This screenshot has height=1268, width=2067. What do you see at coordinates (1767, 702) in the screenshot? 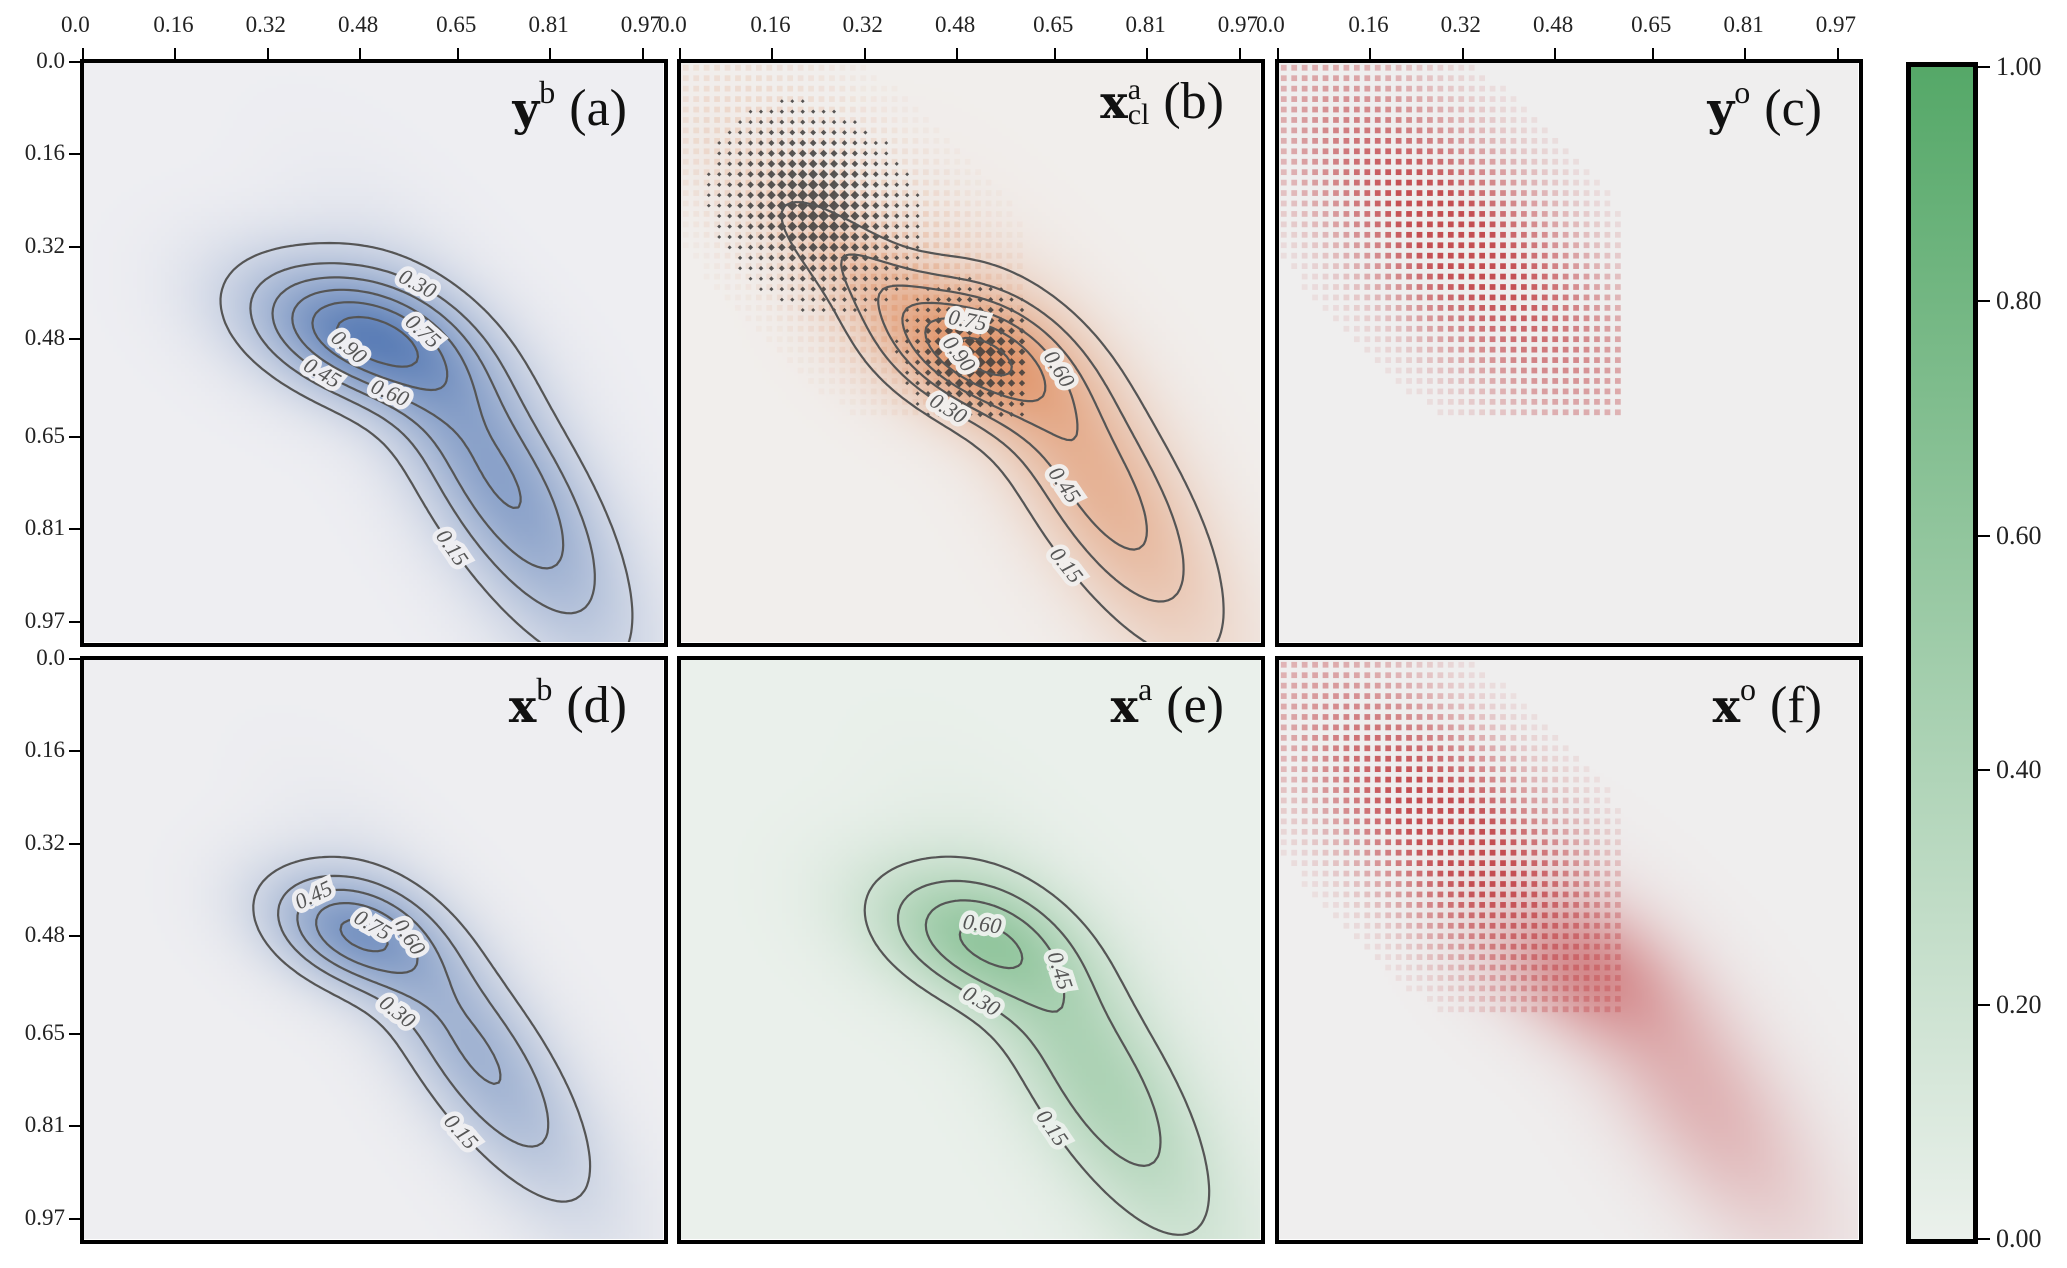
I see `panel-title-f: xo (f)` at bounding box center [1767, 702].